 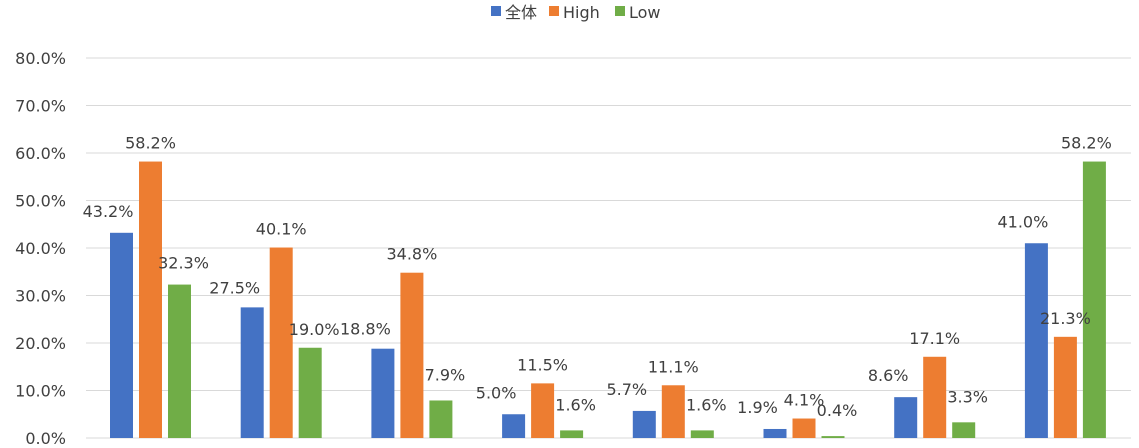 What do you see at coordinates (626, 389) in the screenshot?
I see `data-label: 5.7%` at bounding box center [626, 389].